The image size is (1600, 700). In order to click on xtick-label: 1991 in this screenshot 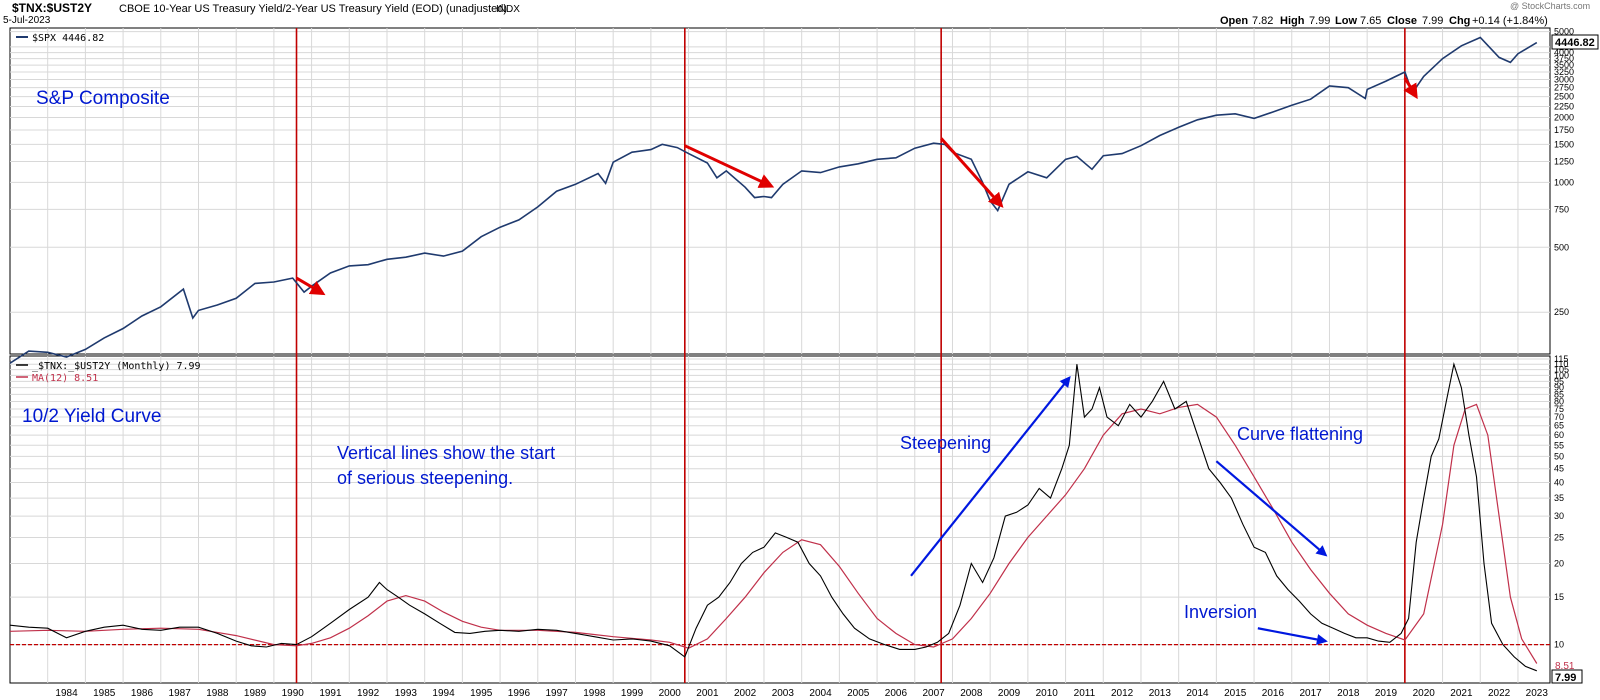, I will do `click(330, 693)`.